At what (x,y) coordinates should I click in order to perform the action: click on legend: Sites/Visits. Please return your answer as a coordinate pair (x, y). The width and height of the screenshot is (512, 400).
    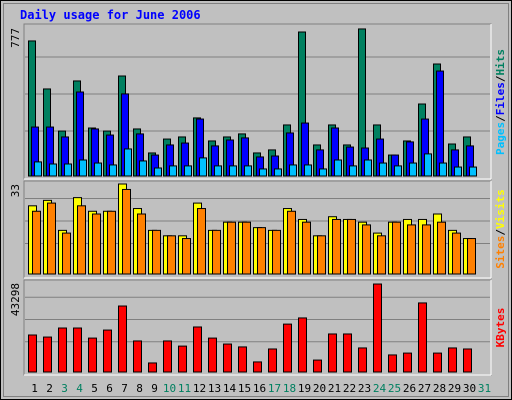
    Looking at the image, I should click on (500, 229).